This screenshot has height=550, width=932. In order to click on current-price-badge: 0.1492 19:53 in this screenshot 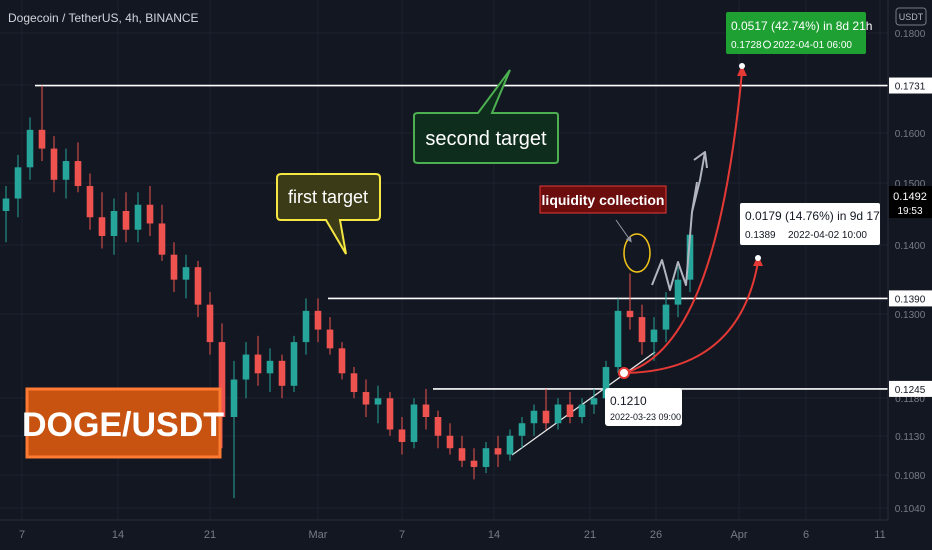, I will do `click(910, 202)`.